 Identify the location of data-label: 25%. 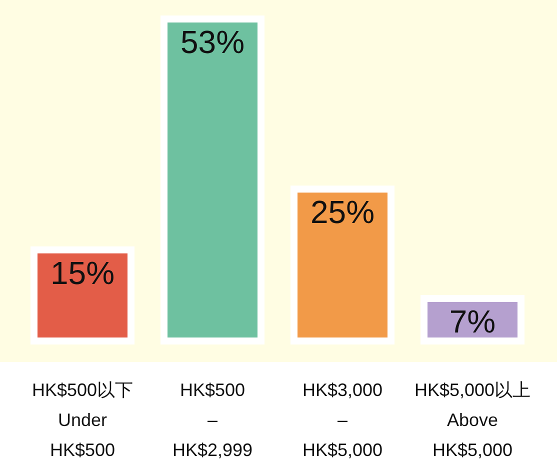
(342, 212).